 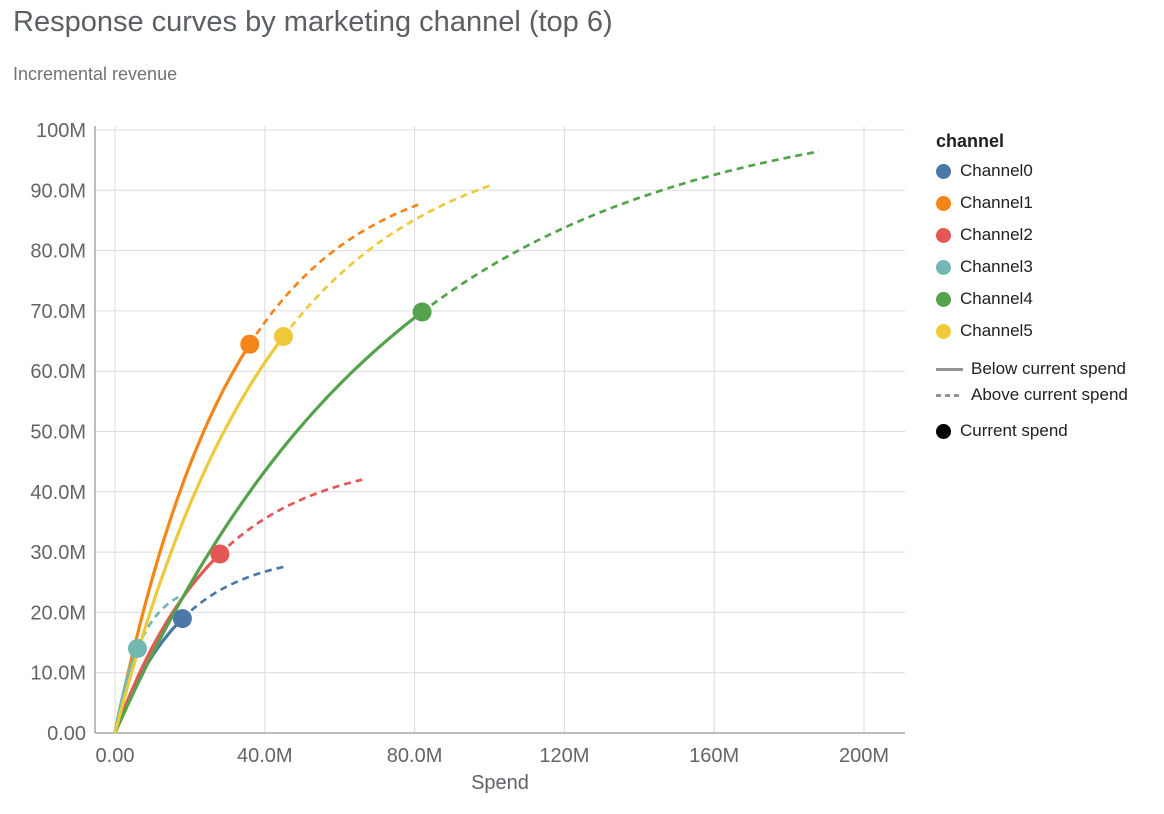 I want to click on legend-label-current-spend: Current spend, so click(x=1014, y=430).